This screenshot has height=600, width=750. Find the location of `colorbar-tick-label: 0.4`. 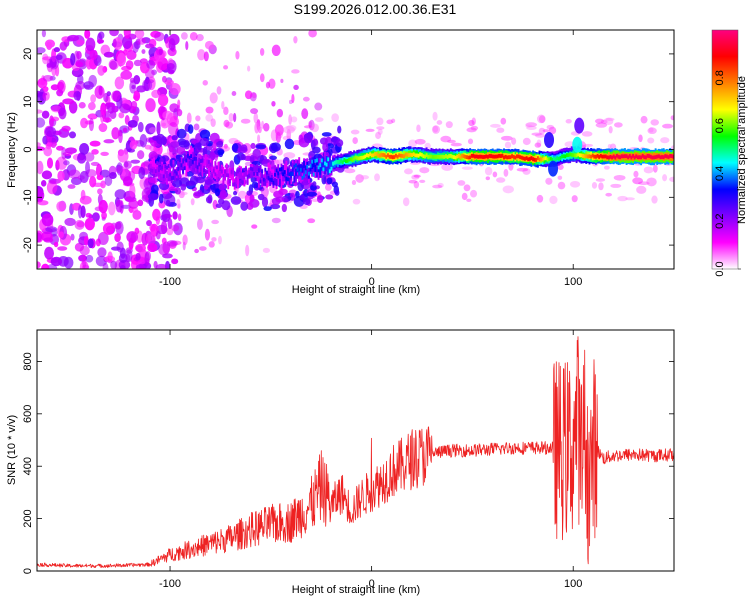

colorbar-tick-label: 0.4 is located at coordinates (720, 173).